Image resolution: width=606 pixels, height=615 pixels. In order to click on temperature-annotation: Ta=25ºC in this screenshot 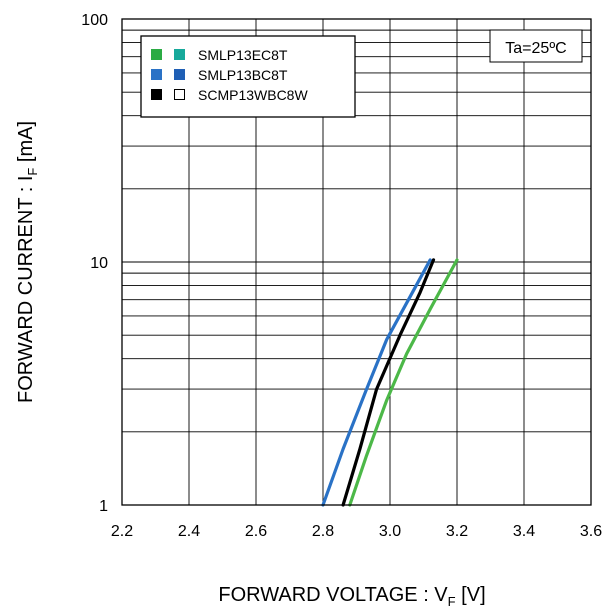, I will do `click(536, 46)`.